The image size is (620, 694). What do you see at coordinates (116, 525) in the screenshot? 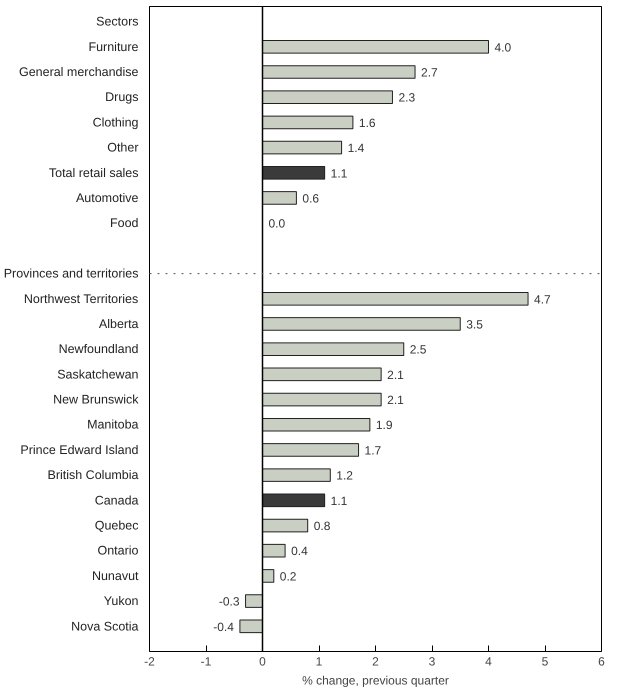
I see `y-tick-label: Quebec` at bounding box center [116, 525].